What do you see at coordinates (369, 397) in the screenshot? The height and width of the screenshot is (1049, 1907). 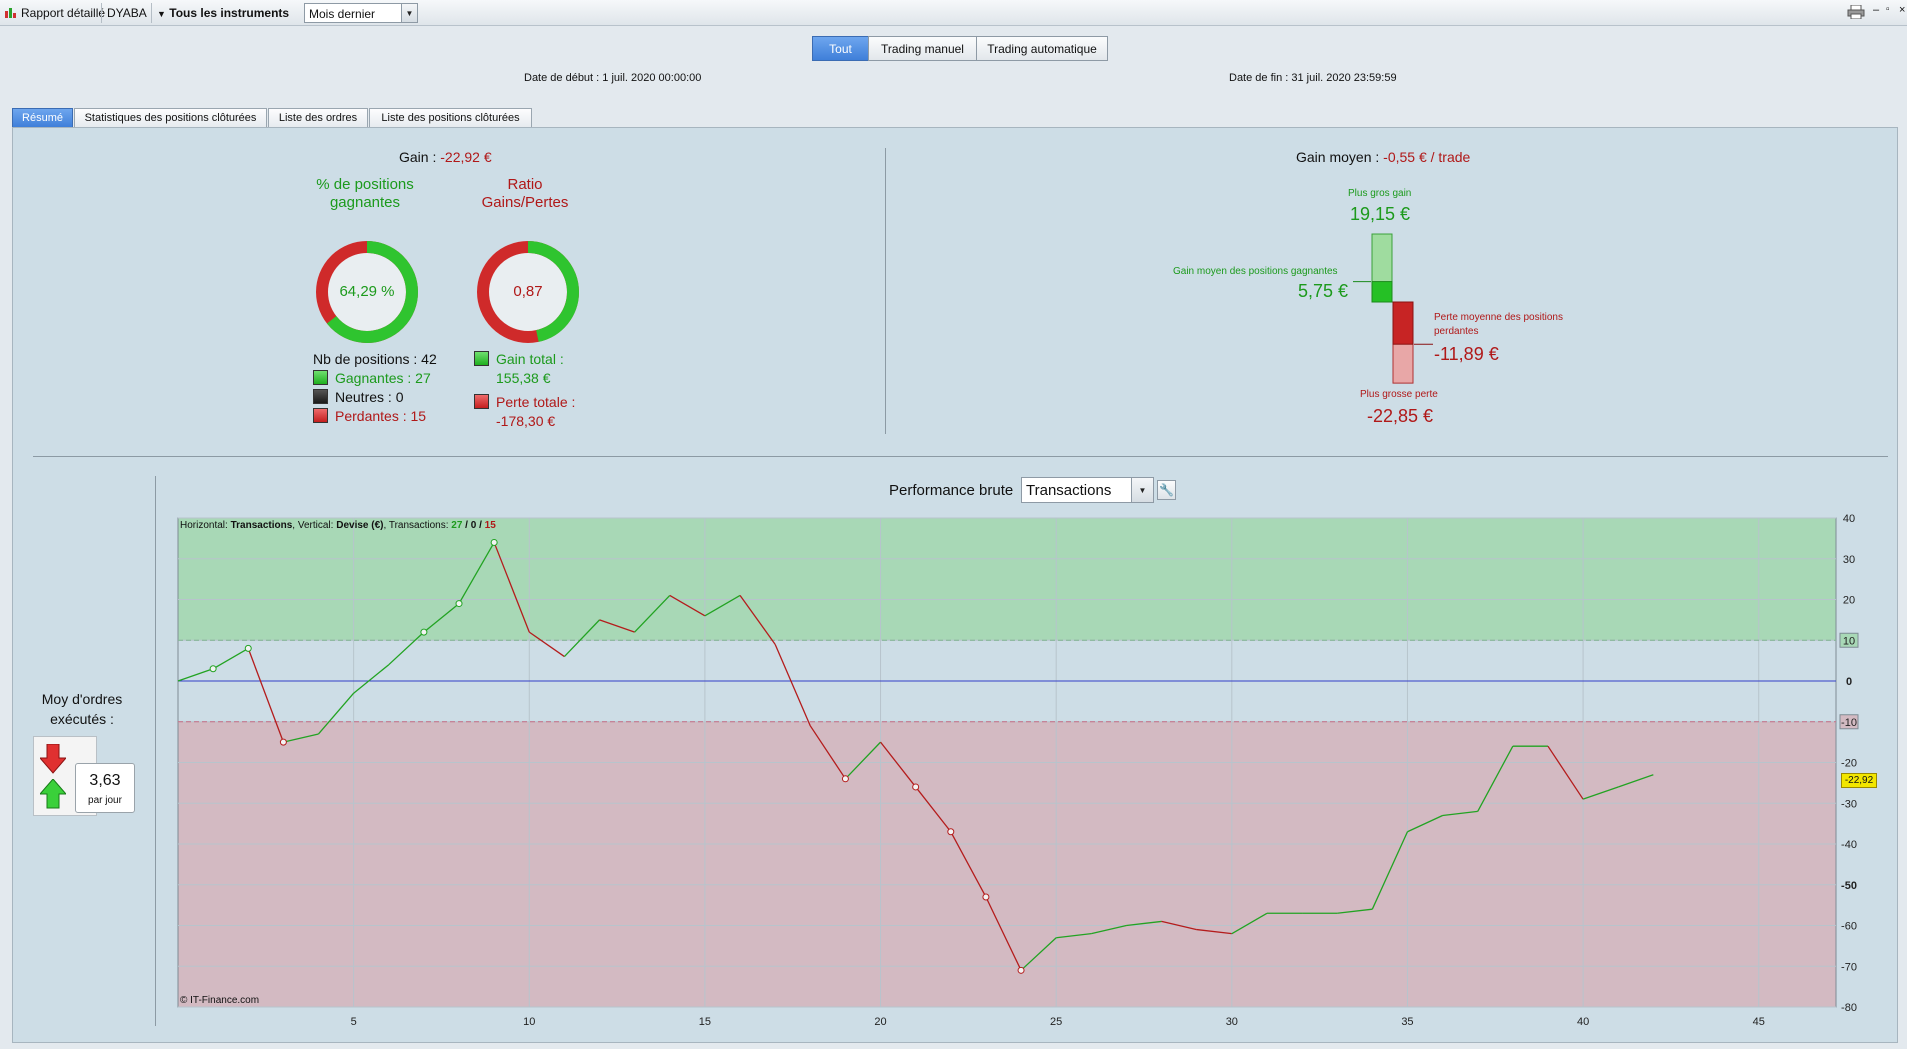 I see `neutral-count: Neutres : 0` at bounding box center [369, 397].